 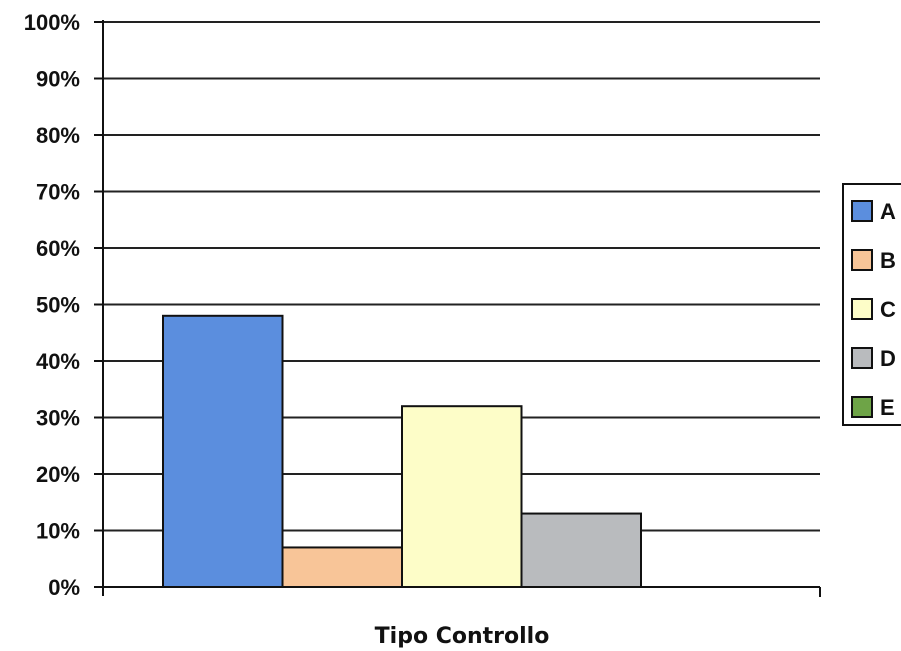 I want to click on legend-label-a: A, so click(x=888, y=211).